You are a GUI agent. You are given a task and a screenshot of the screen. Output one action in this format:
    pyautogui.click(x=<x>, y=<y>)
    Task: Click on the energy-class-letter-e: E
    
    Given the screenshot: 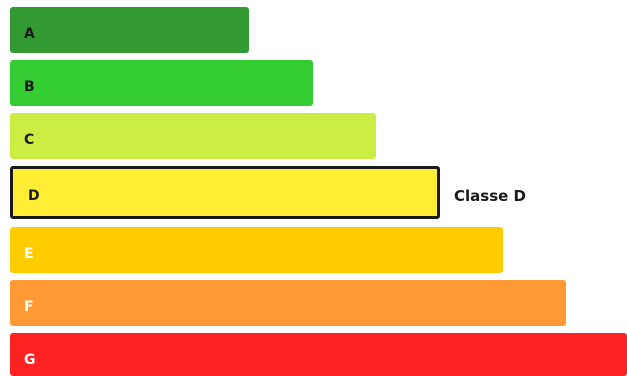 What is the action you would take?
    pyautogui.click(x=29, y=254)
    